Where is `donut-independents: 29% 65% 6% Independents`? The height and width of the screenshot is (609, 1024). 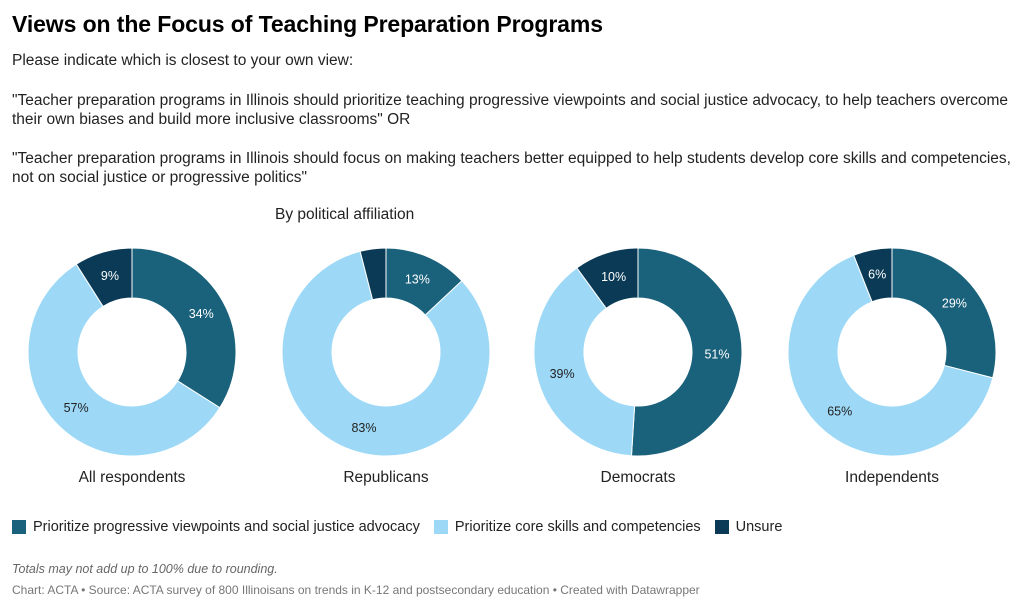
donut-independents: 29% 65% 6% Independents is located at coordinates (892, 366).